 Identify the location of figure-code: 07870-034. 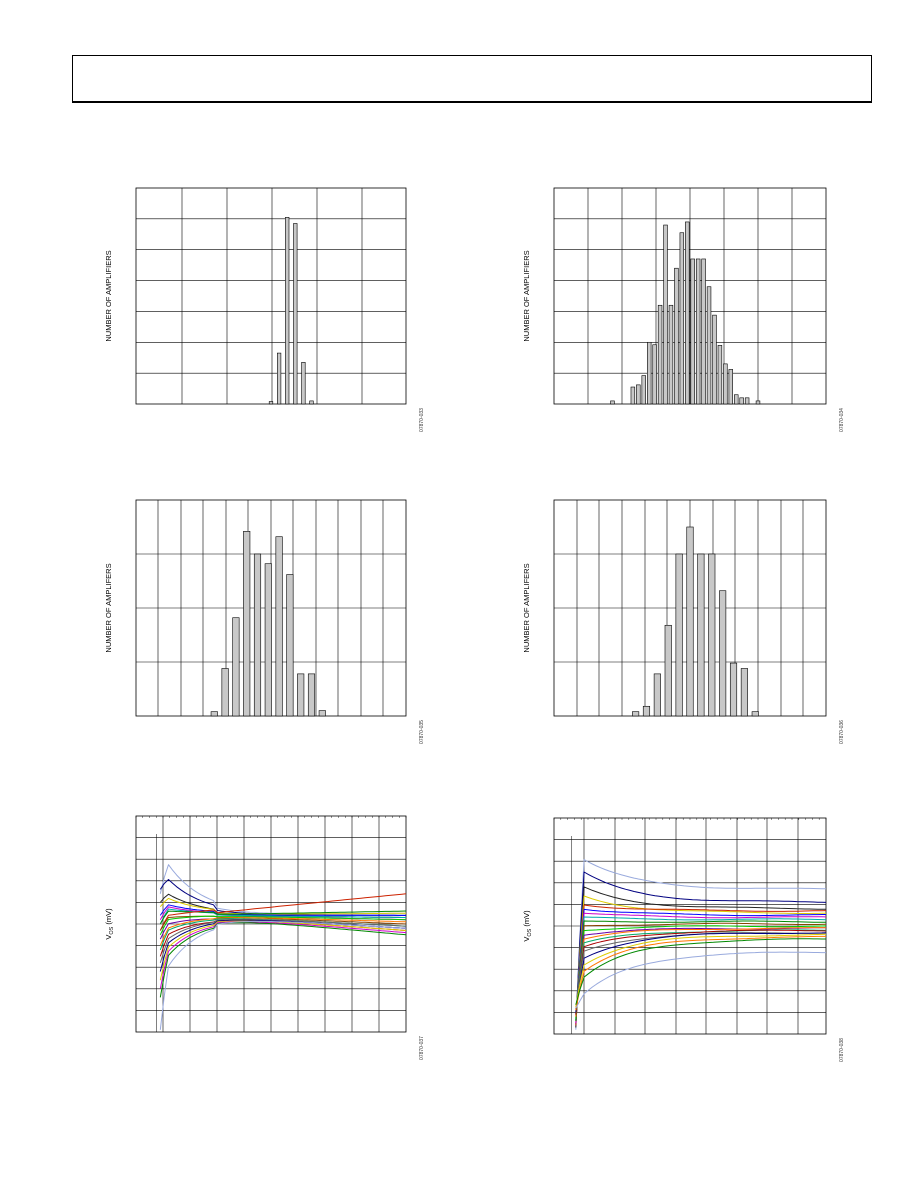
(842, 420).